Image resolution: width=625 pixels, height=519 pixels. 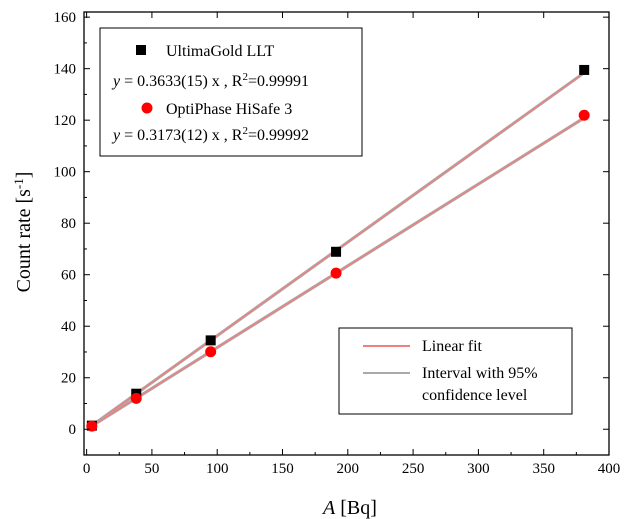 What do you see at coordinates (609, 469) in the screenshot?
I see `x-tick-label: 400` at bounding box center [609, 469].